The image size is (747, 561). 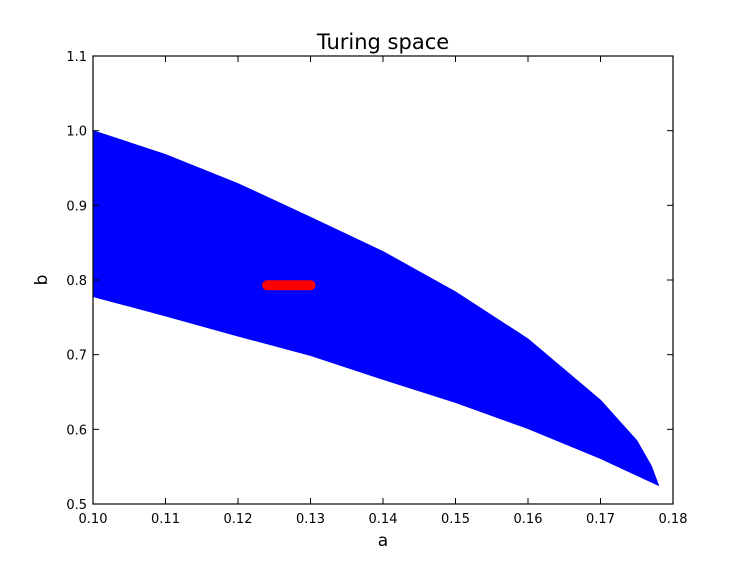 What do you see at coordinates (76, 206) in the screenshot?
I see `y-tick-label-4: 0.9` at bounding box center [76, 206].